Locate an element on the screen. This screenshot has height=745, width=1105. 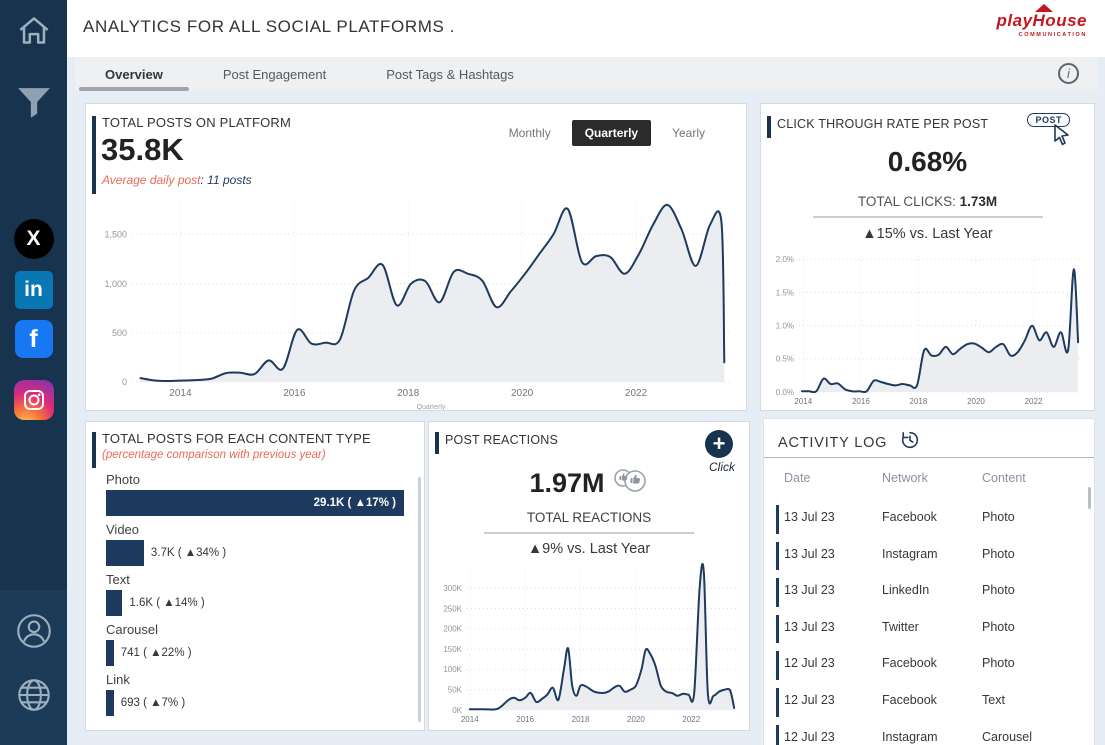
globe-icon is located at coordinates (34, 697).